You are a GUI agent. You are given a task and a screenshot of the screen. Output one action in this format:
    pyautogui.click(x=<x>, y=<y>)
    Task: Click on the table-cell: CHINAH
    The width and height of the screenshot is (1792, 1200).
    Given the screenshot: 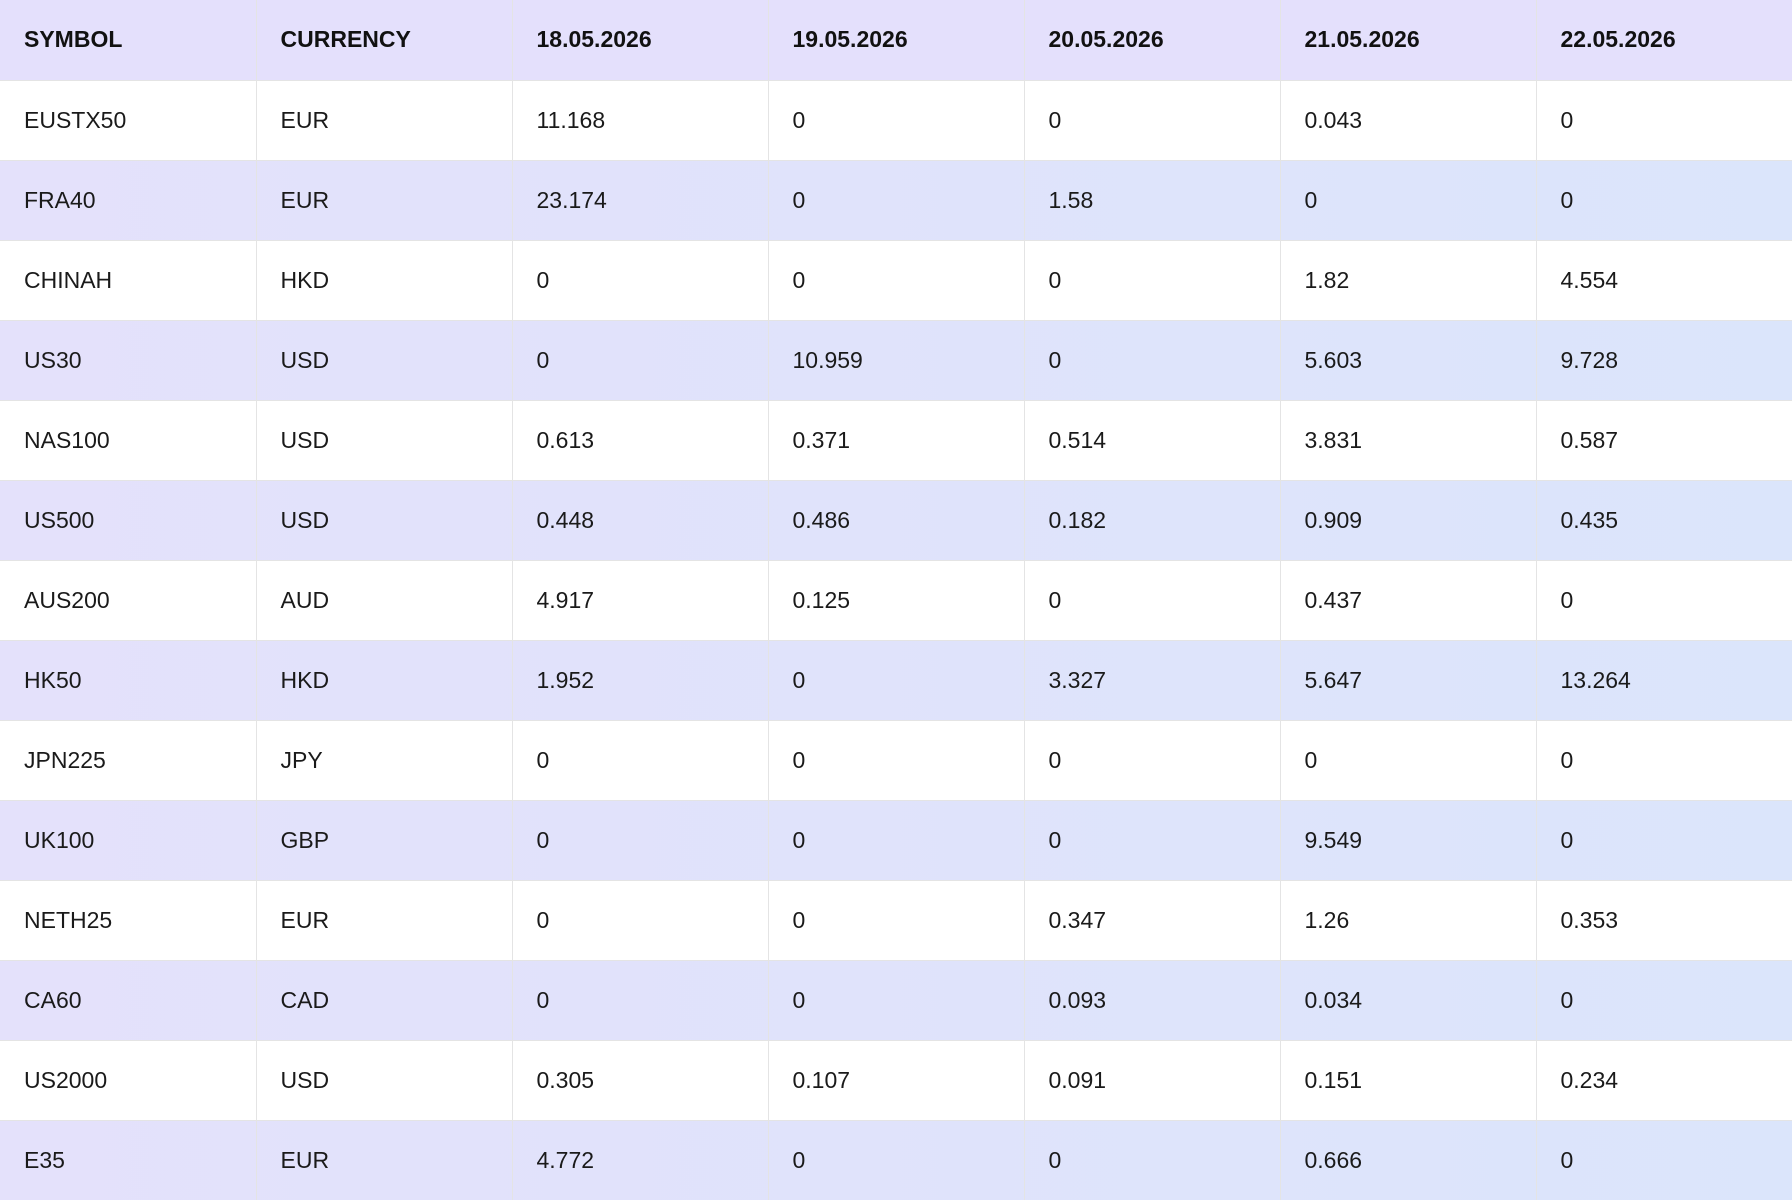 What is the action you would take?
    pyautogui.click(x=128, y=280)
    